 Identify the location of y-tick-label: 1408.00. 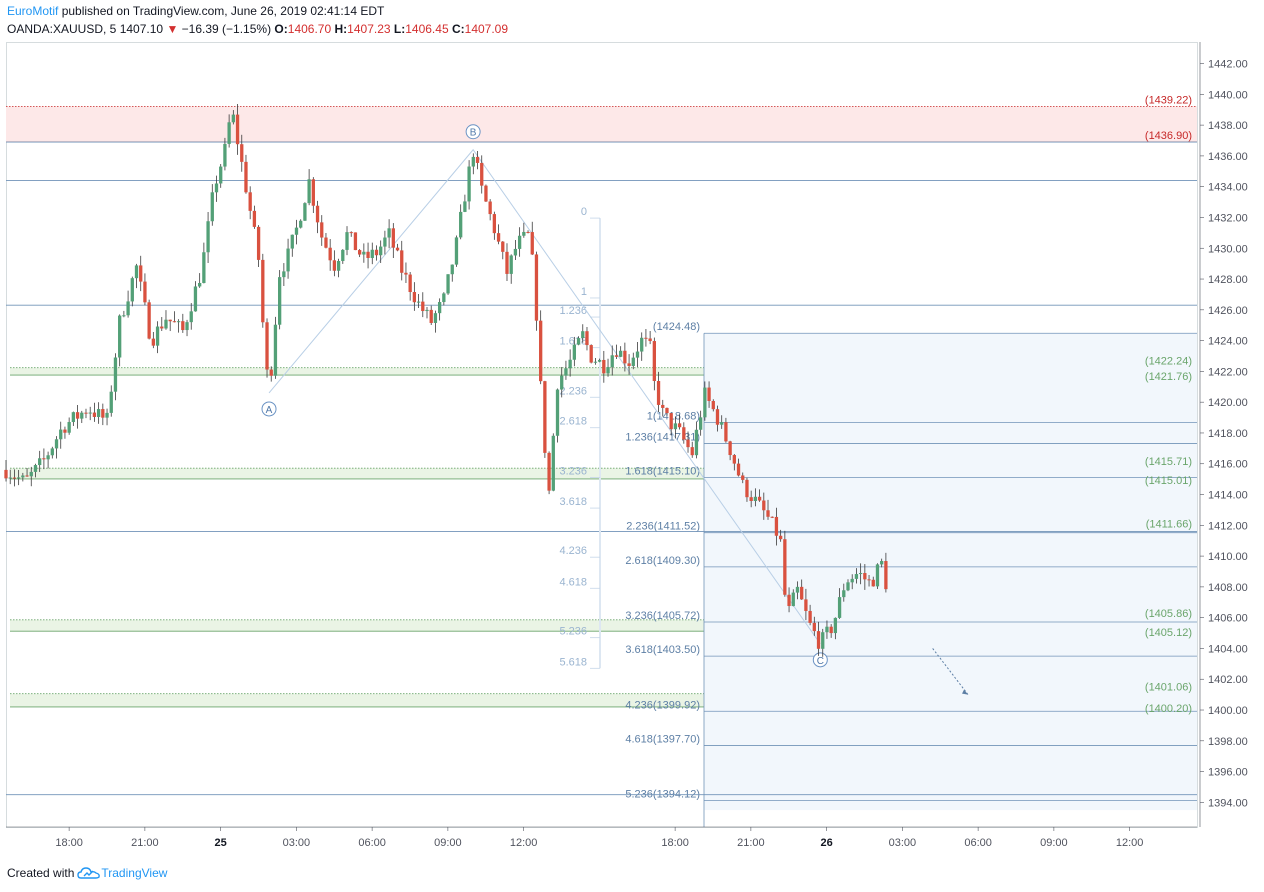
(1228, 588).